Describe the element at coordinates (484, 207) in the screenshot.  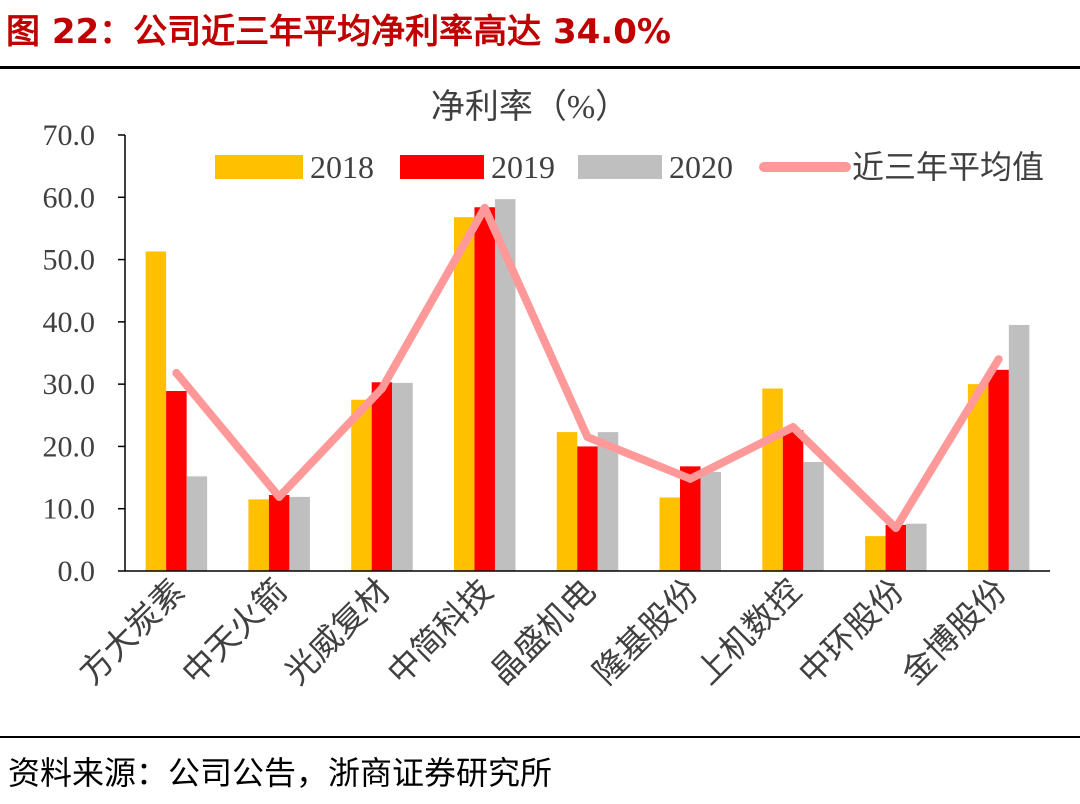
I see `line-point-中简科技` at that location.